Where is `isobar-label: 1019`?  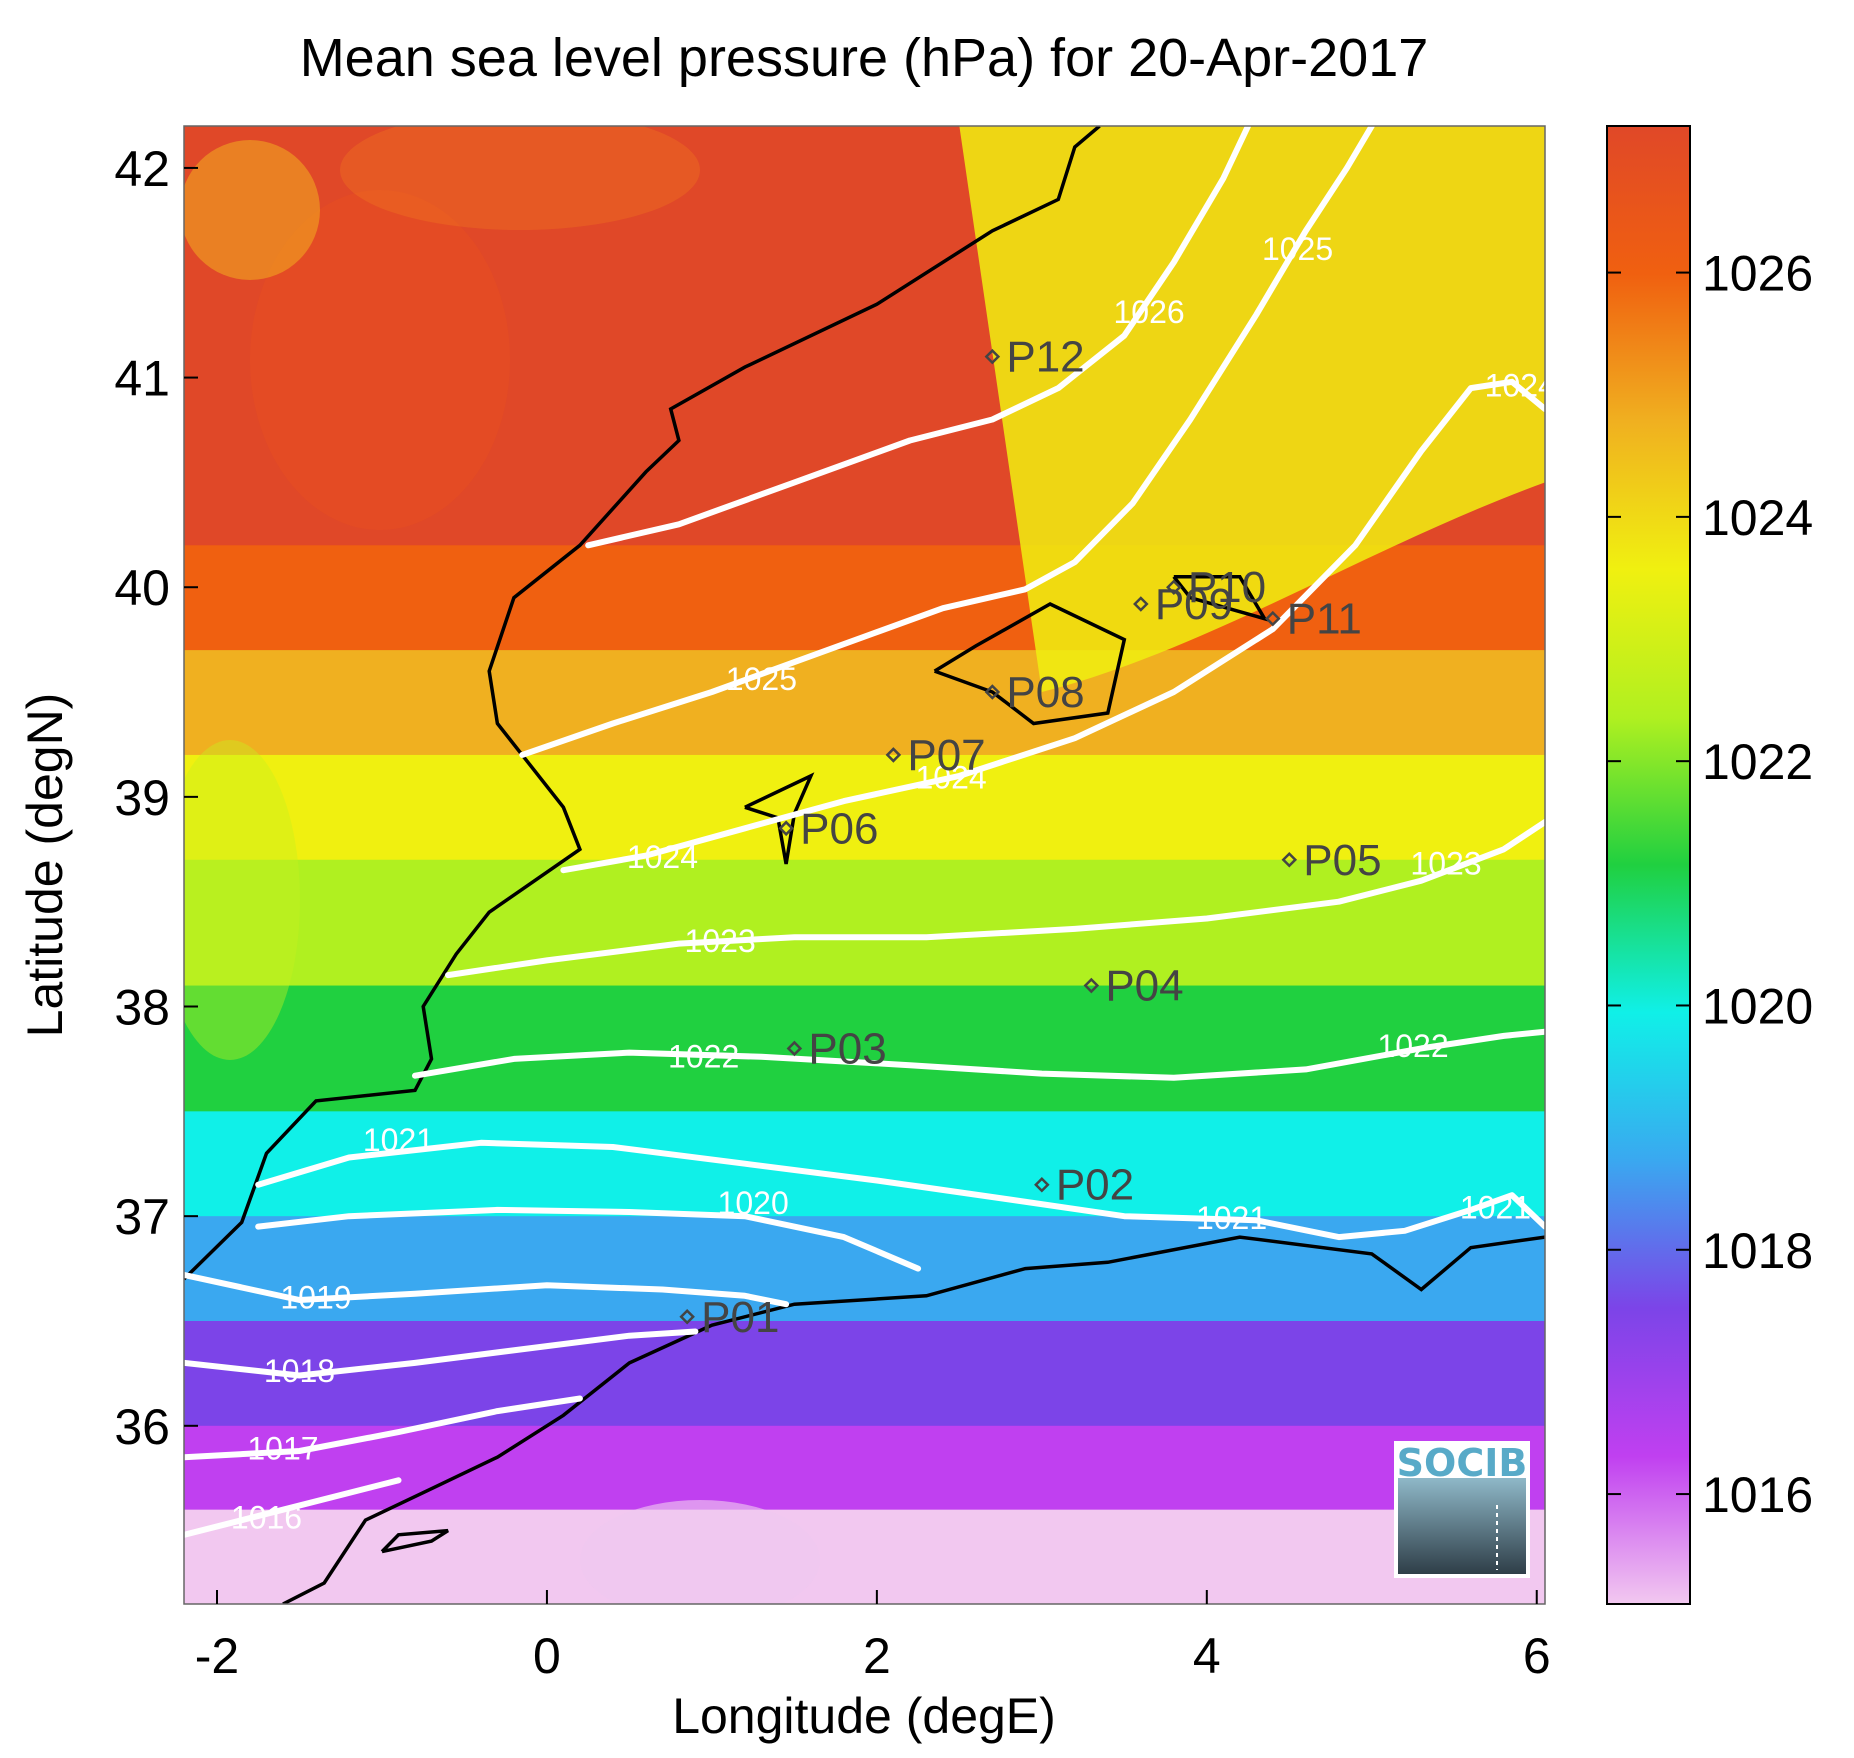
isobar-label: 1019 is located at coordinates (315, 1297).